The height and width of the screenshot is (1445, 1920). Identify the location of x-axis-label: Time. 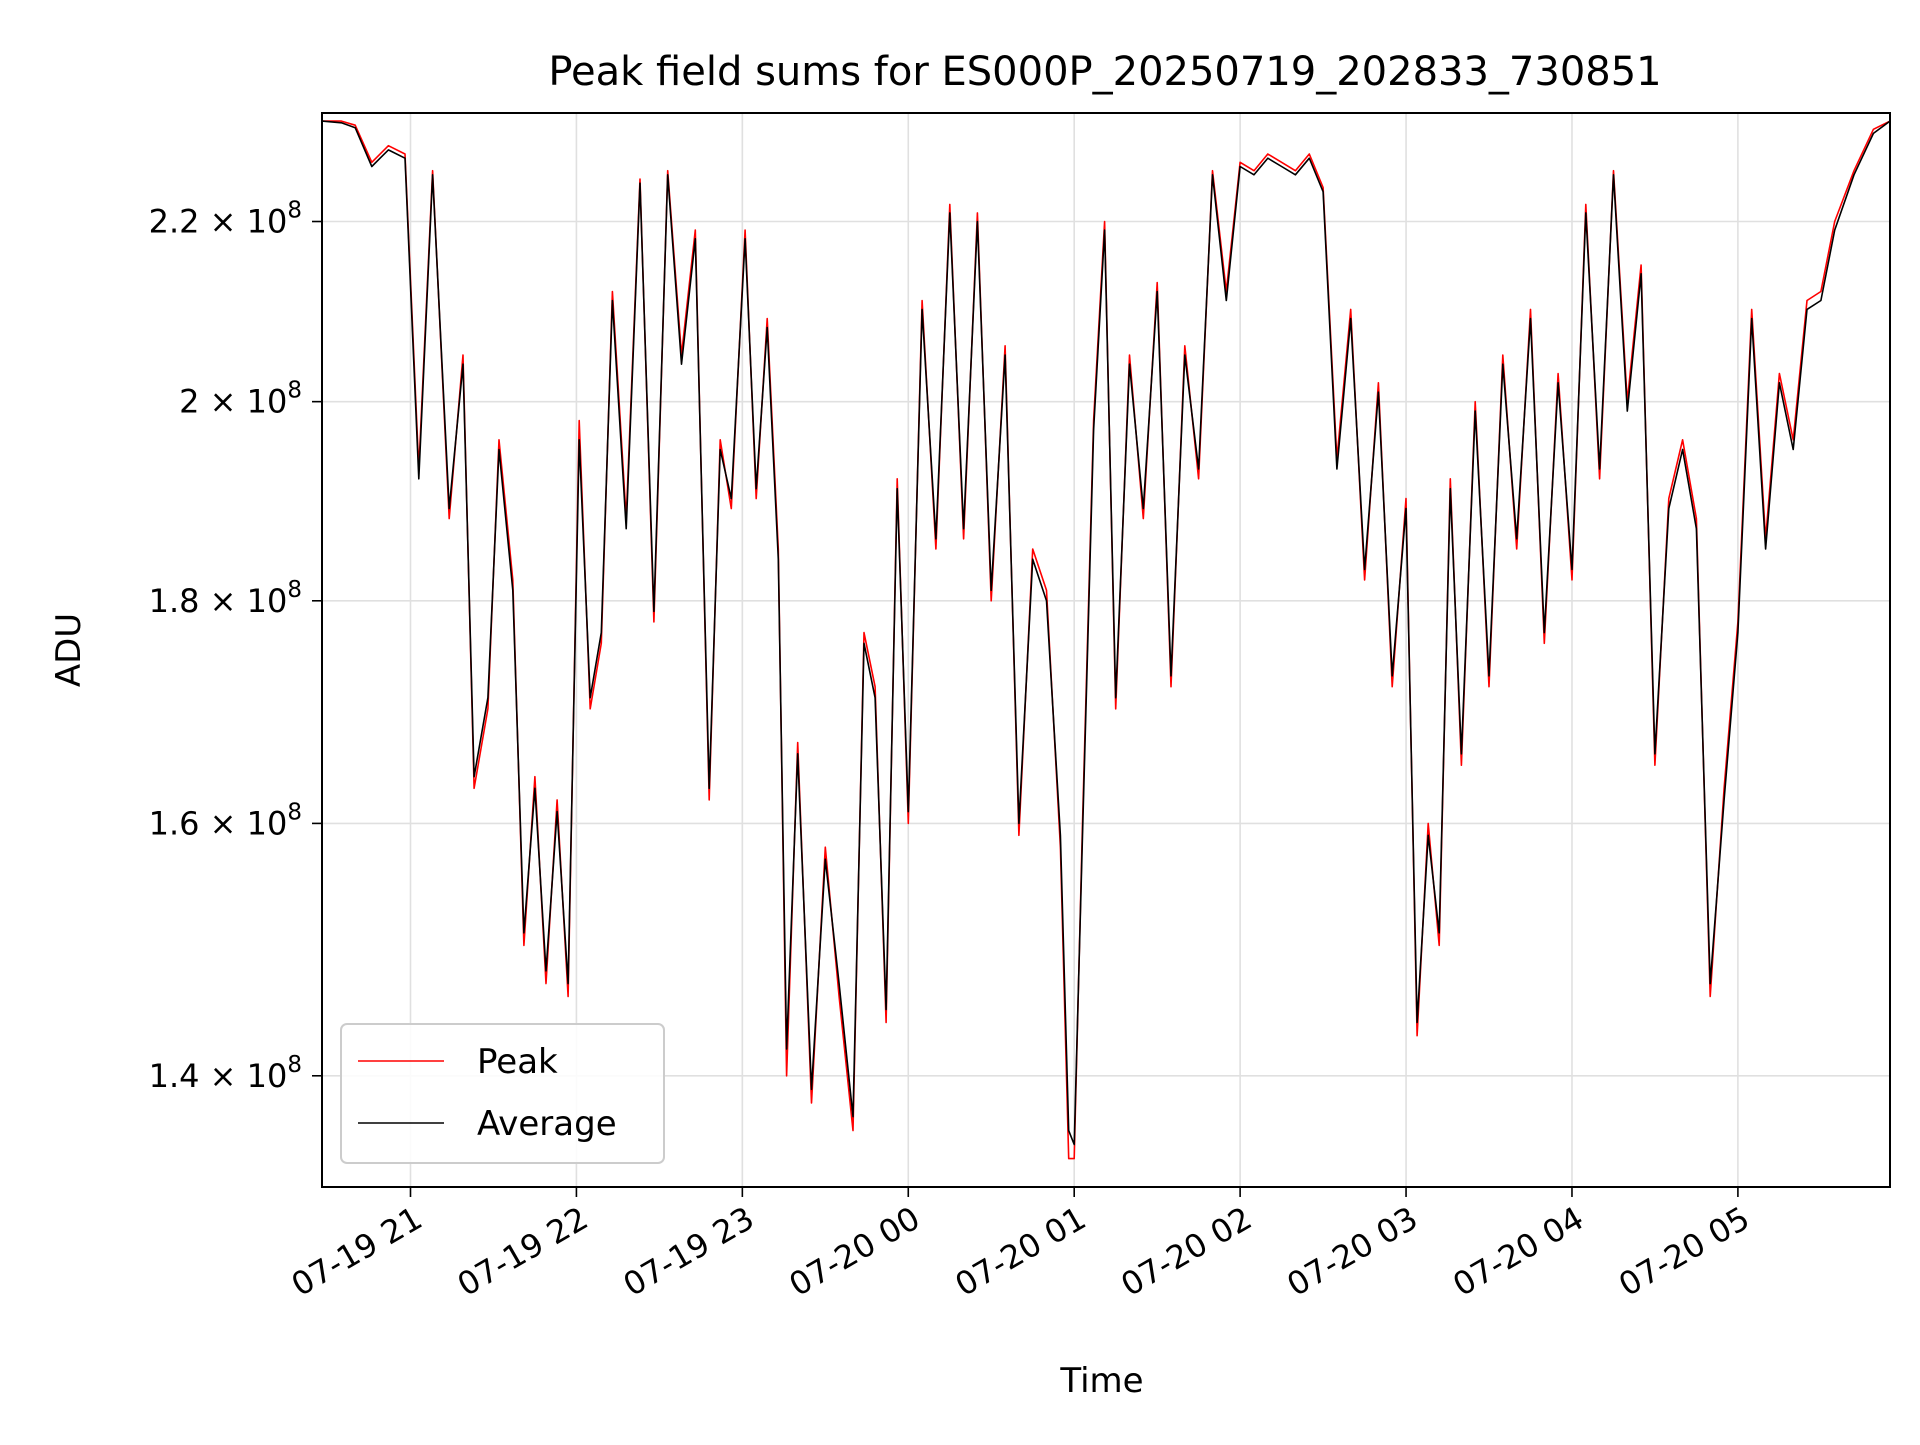
(1101, 1381).